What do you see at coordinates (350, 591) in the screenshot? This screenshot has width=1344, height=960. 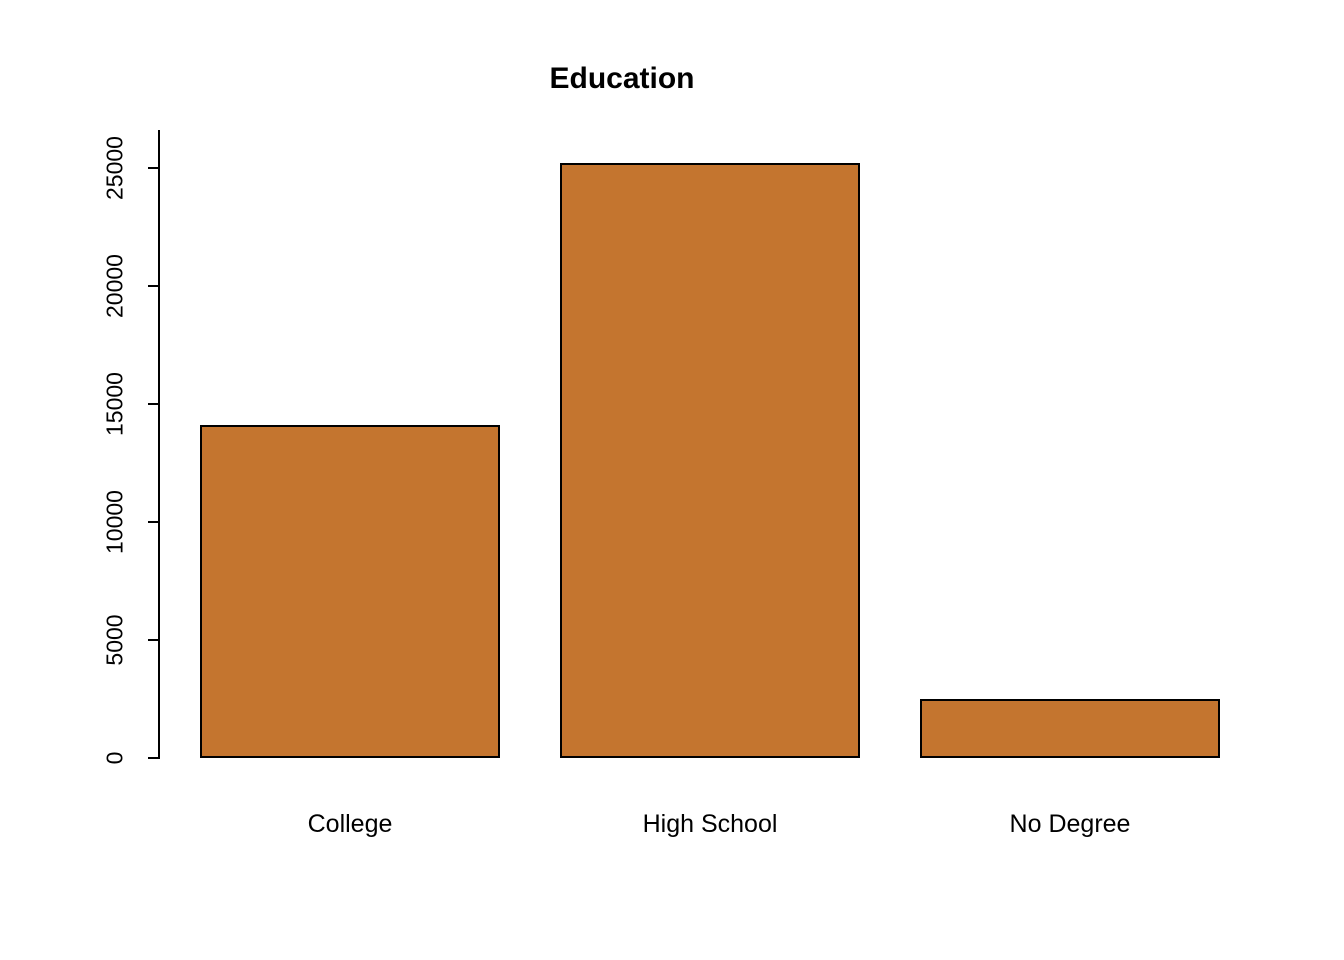 I see `bar-college` at bounding box center [350, 591].